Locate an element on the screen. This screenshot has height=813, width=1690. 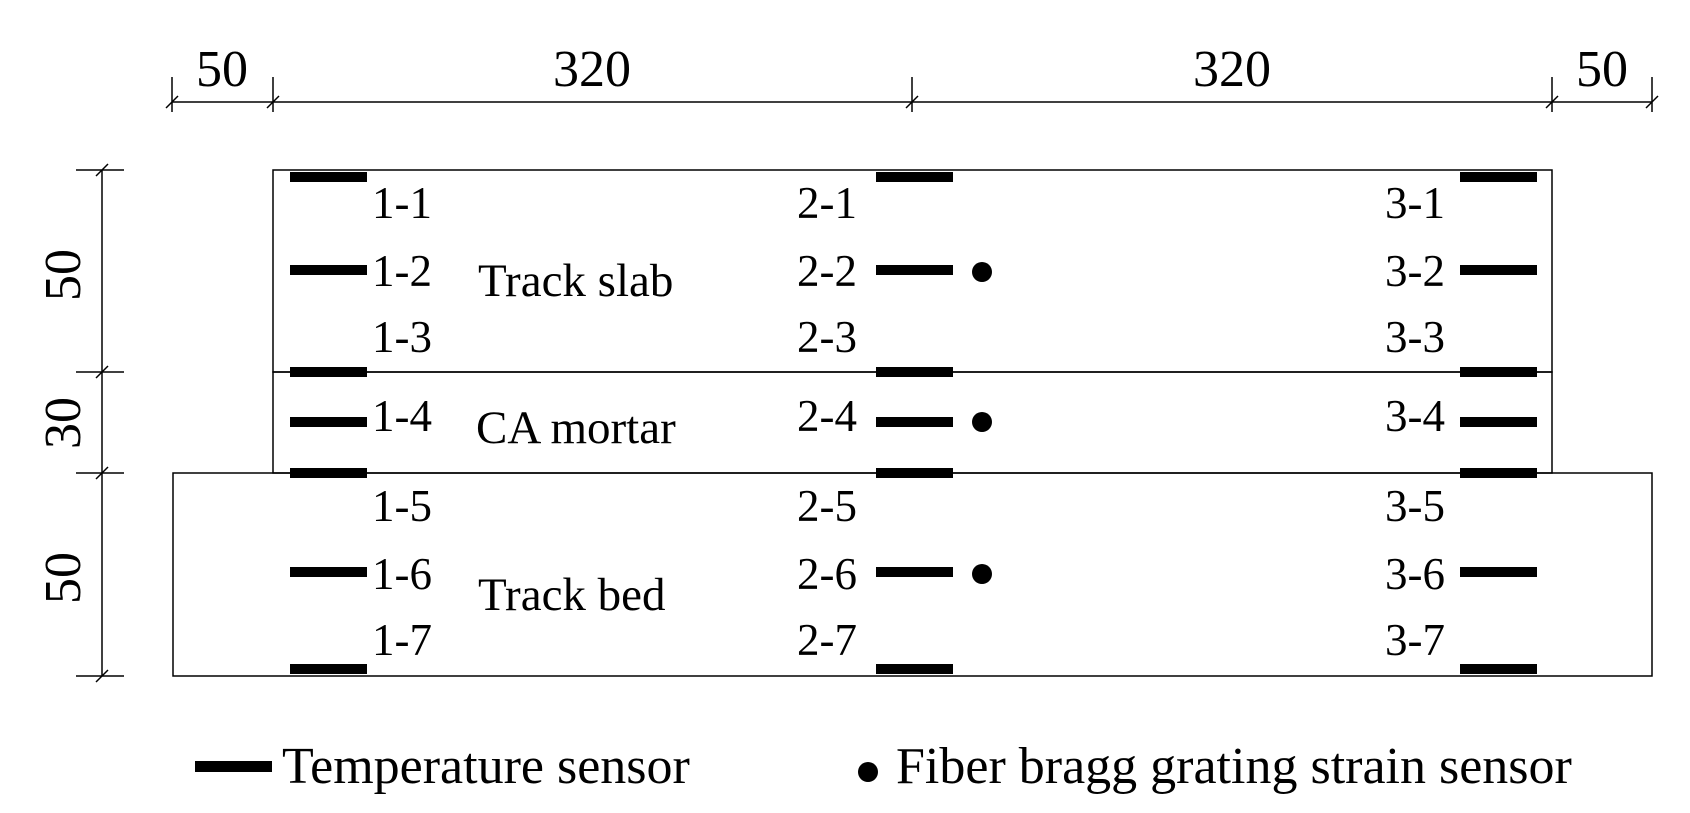
top-dimension: 50 320 320 50 is located at coordinates (912, 76).